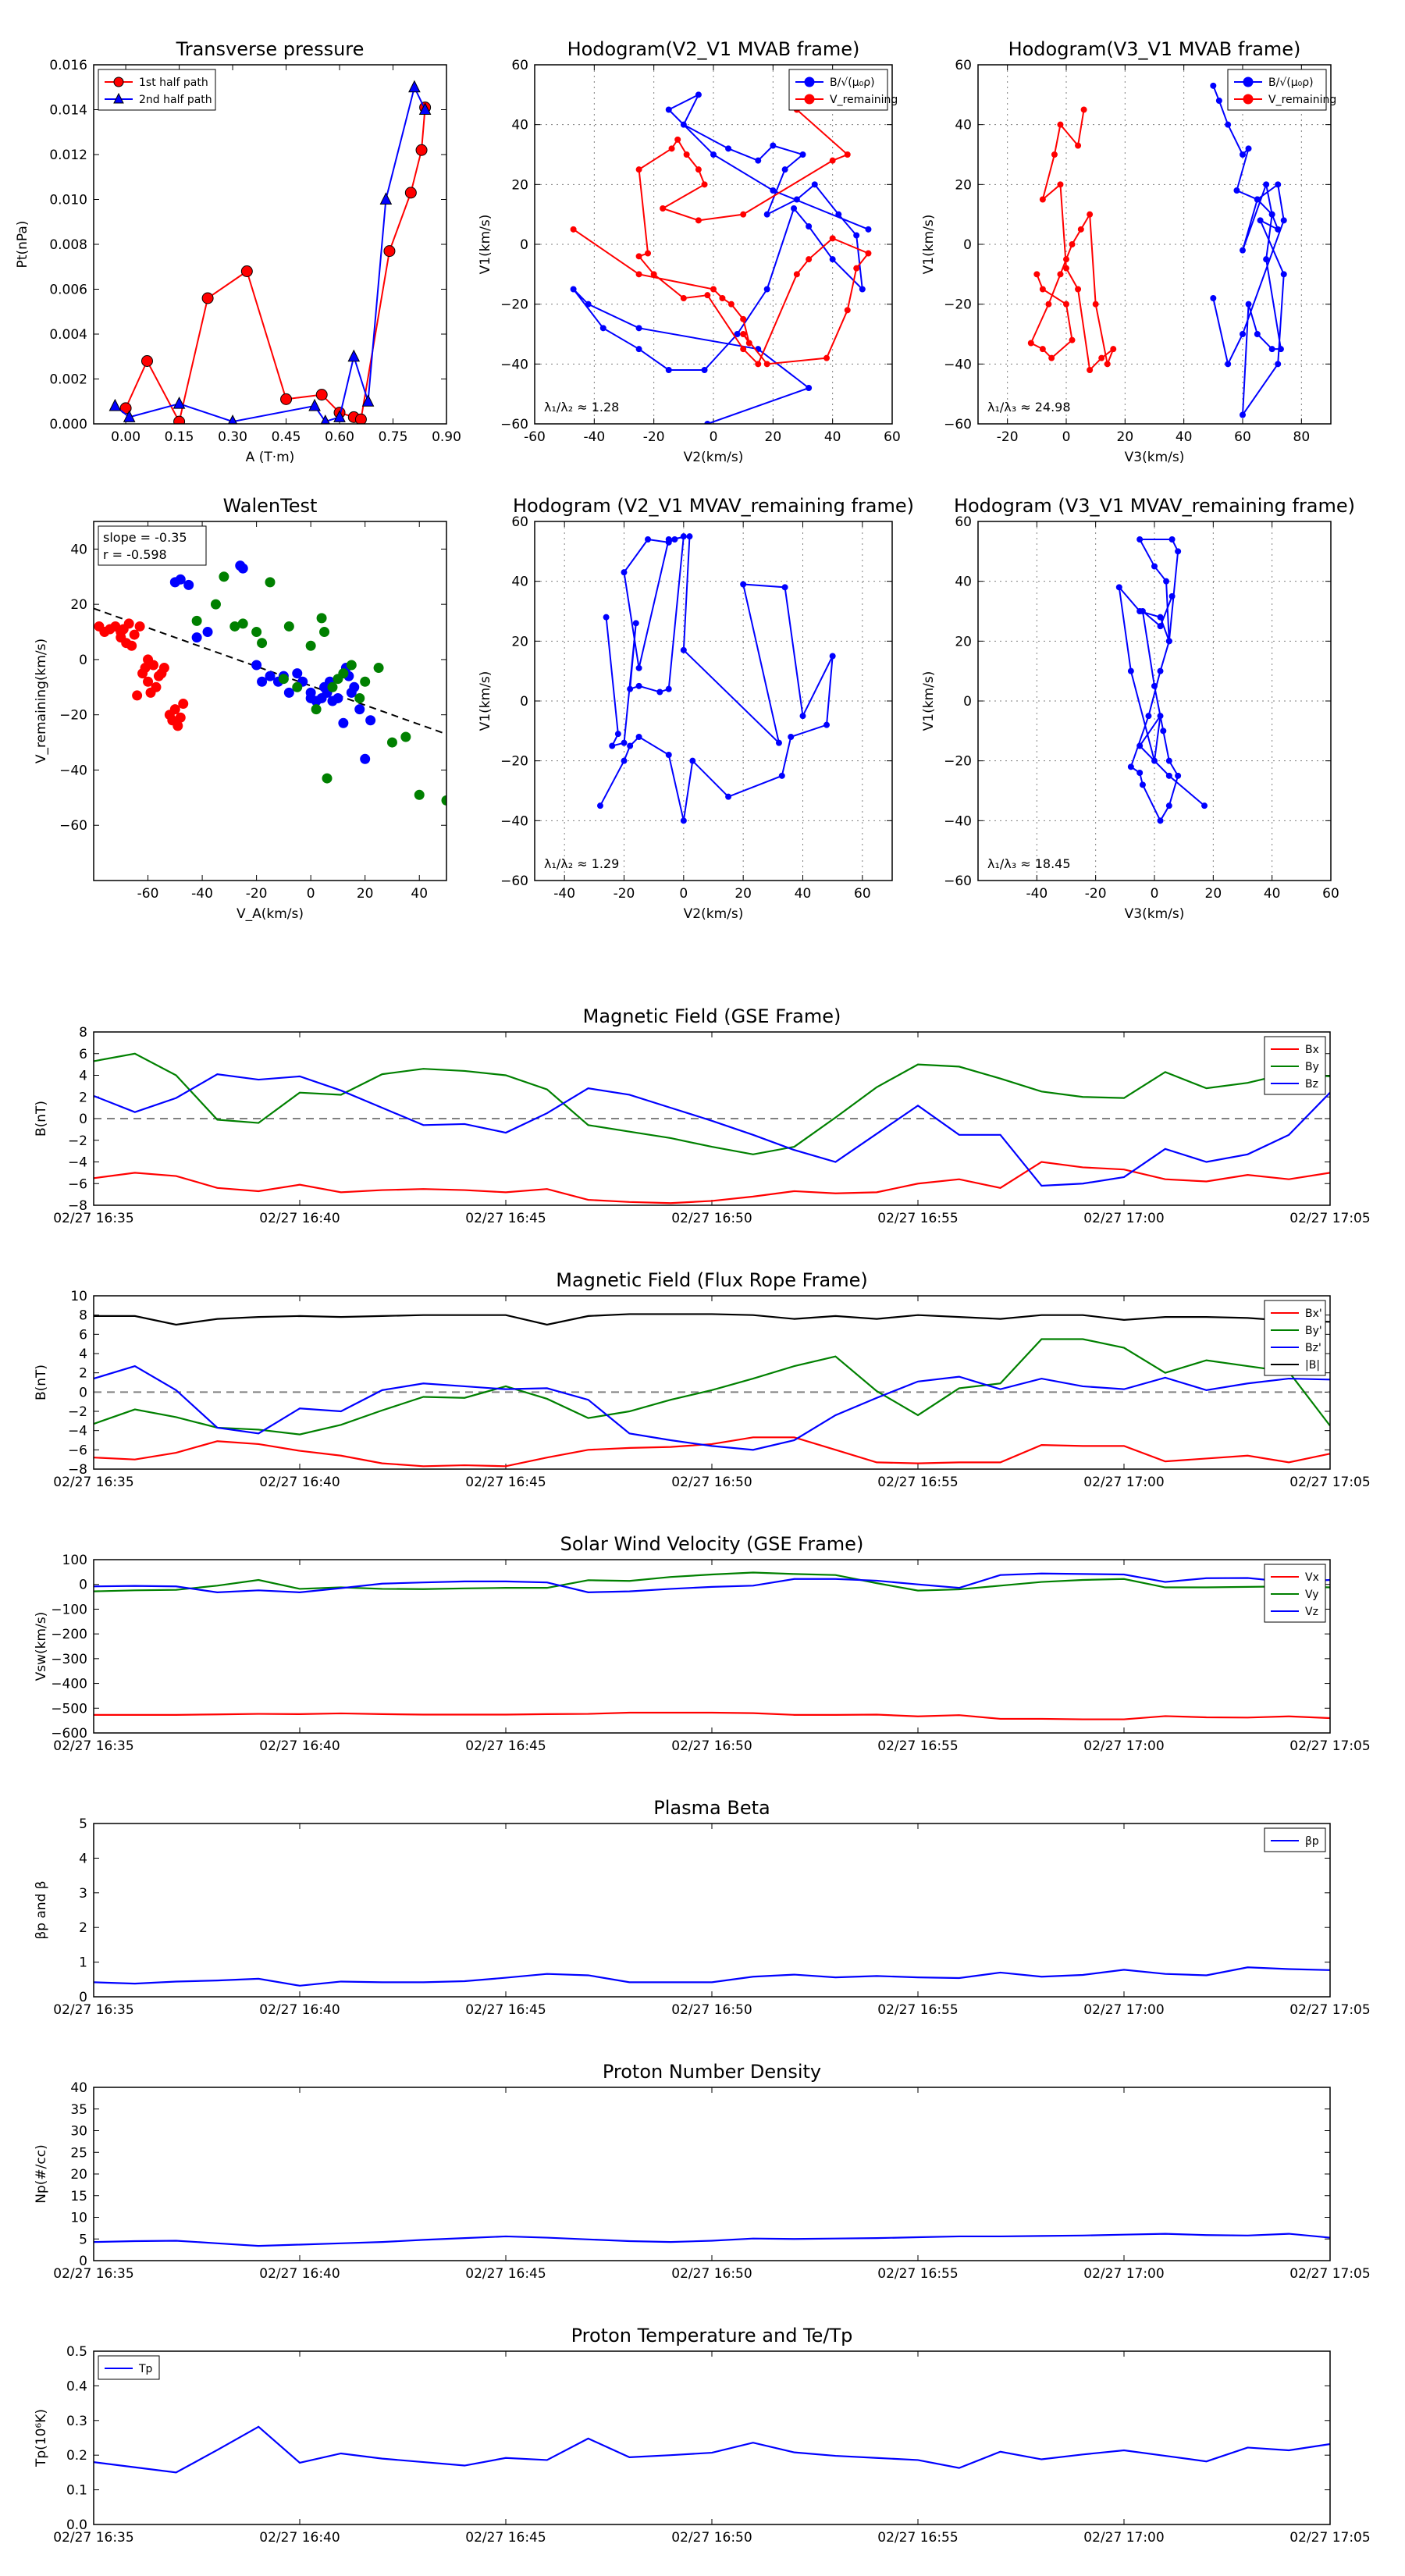  I want to click on tp-xtick-label: 02/27 16:35, so click(93, 2538).